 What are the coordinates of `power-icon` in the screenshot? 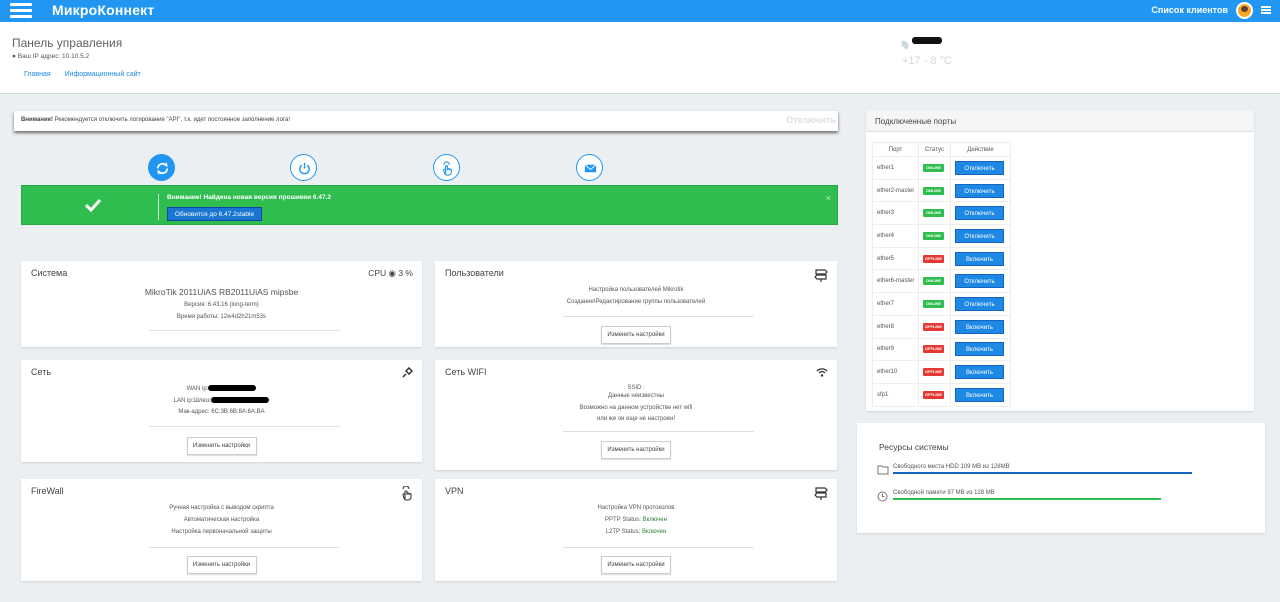 It's located at (304, 168).